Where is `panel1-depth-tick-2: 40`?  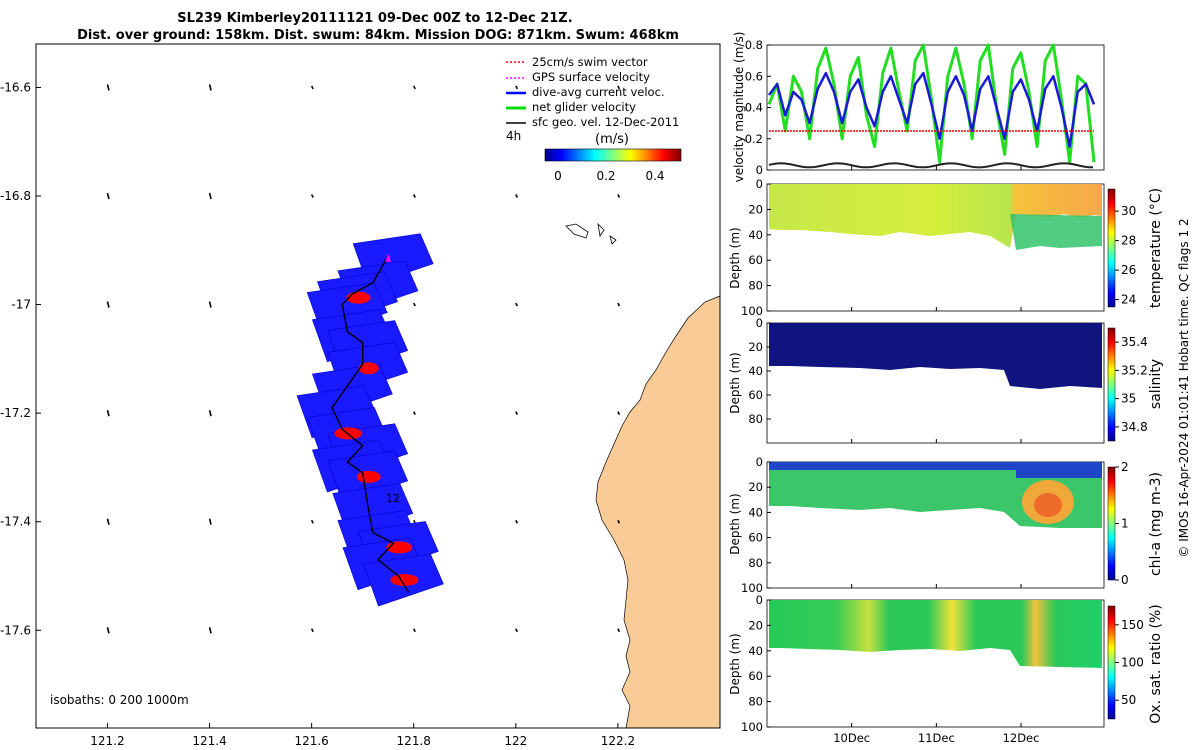
panel1-depth-tick-2: 40 is located at coordinates (755, 371).